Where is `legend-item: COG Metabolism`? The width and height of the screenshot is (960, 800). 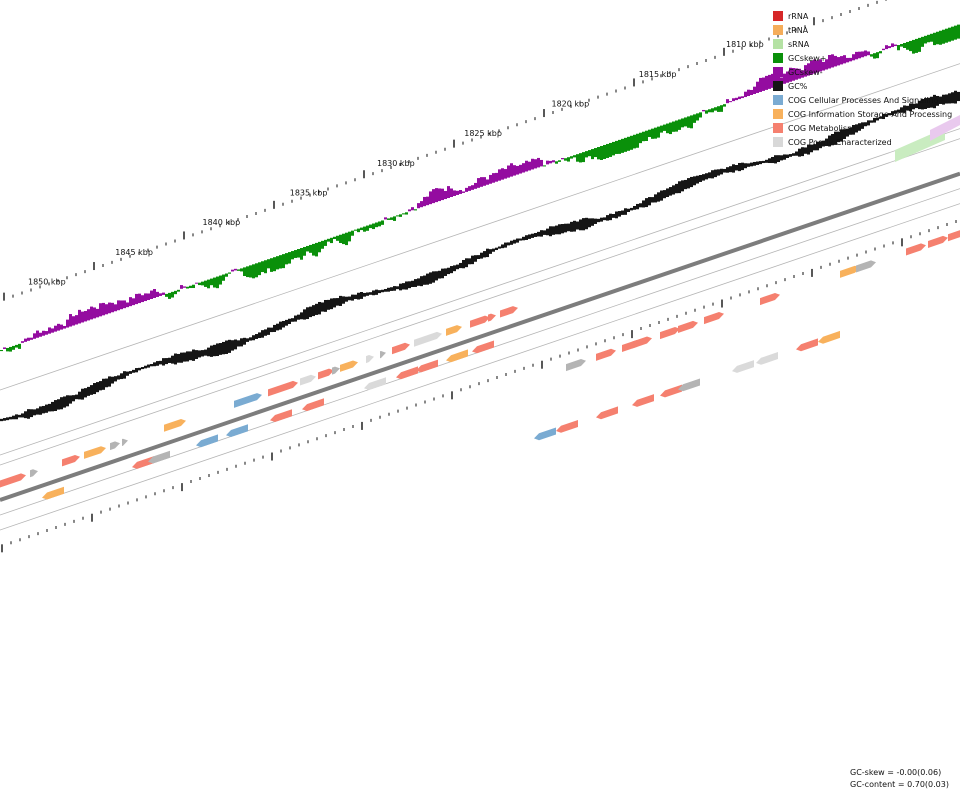
legend-item: COG Metabolism is located at coordinates (862, 128).